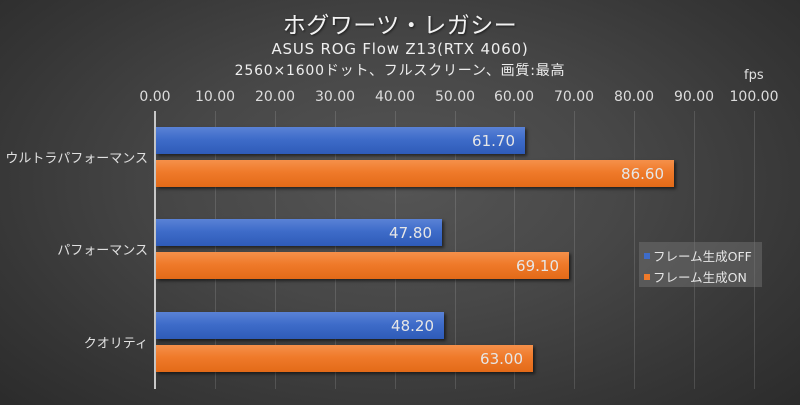  What do you see at coordinates (694, 97) in the screenshot?
I see `x-tick-label: 90.00` at bounding box center [694, 97].